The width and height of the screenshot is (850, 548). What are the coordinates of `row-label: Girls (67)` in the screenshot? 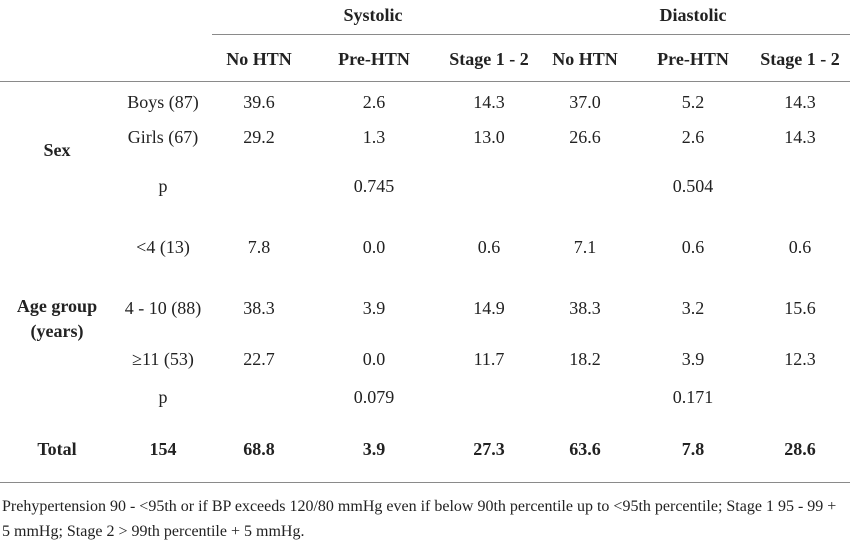 It's located at (163, 137).